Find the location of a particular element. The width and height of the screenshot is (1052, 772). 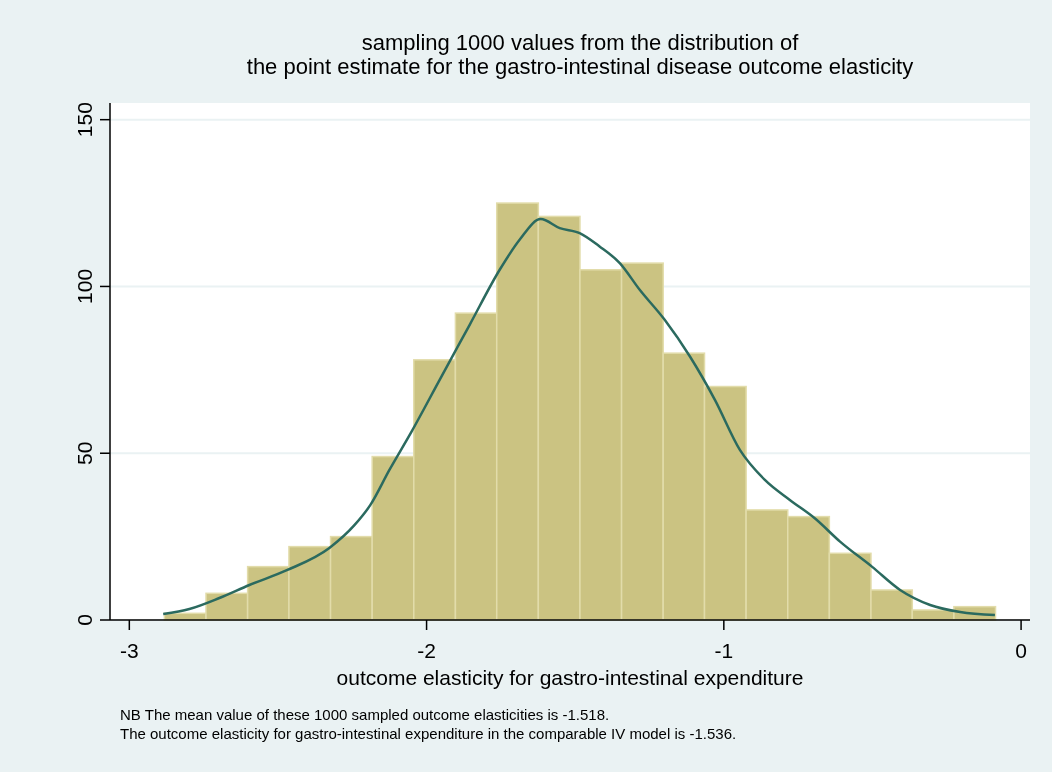

x-tick-label: -2 is located at coordinates (426, 650).